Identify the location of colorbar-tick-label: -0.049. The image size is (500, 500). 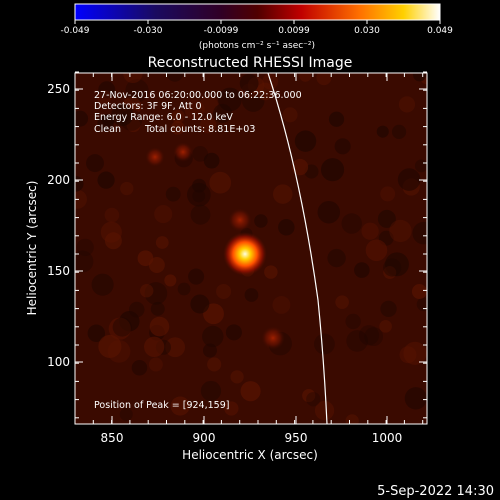
(74, 31).